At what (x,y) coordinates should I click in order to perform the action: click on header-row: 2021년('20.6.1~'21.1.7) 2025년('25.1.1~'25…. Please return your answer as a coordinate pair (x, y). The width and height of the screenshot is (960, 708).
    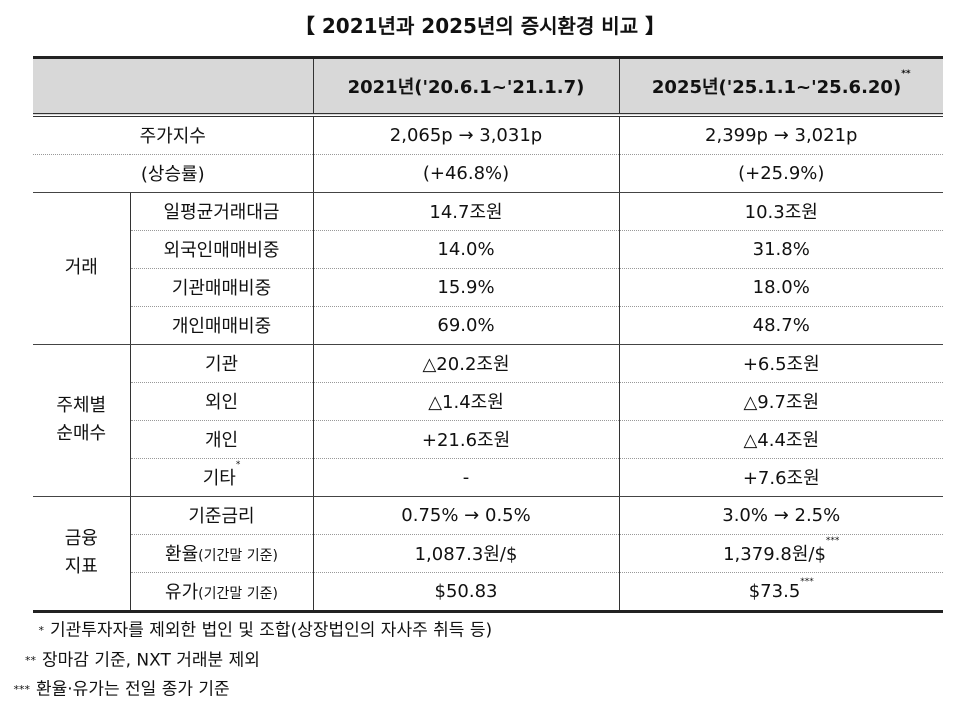
    Looking at the image, I should click on (488, 86).